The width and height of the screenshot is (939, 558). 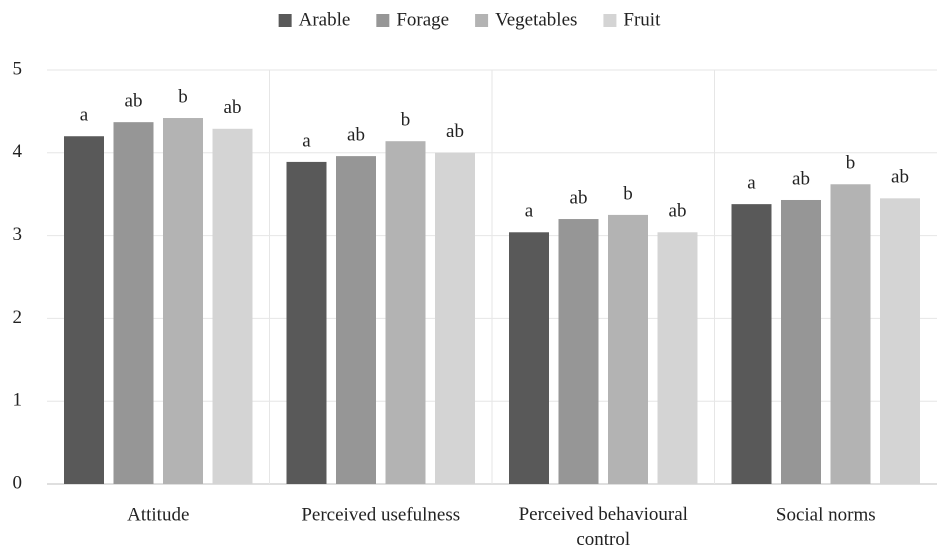 I want to click on legend-label: Forage, so click(x=422, y=19).